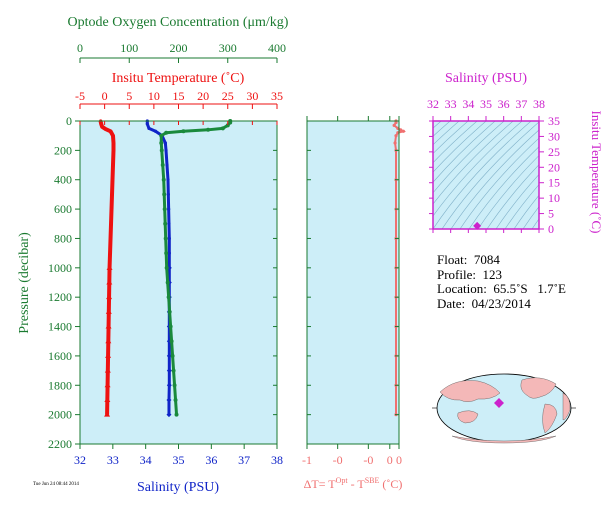  Describe the element at coordinates (338, 460) in the screenshot. I see `delta-t-tick-label: -0` at that location.